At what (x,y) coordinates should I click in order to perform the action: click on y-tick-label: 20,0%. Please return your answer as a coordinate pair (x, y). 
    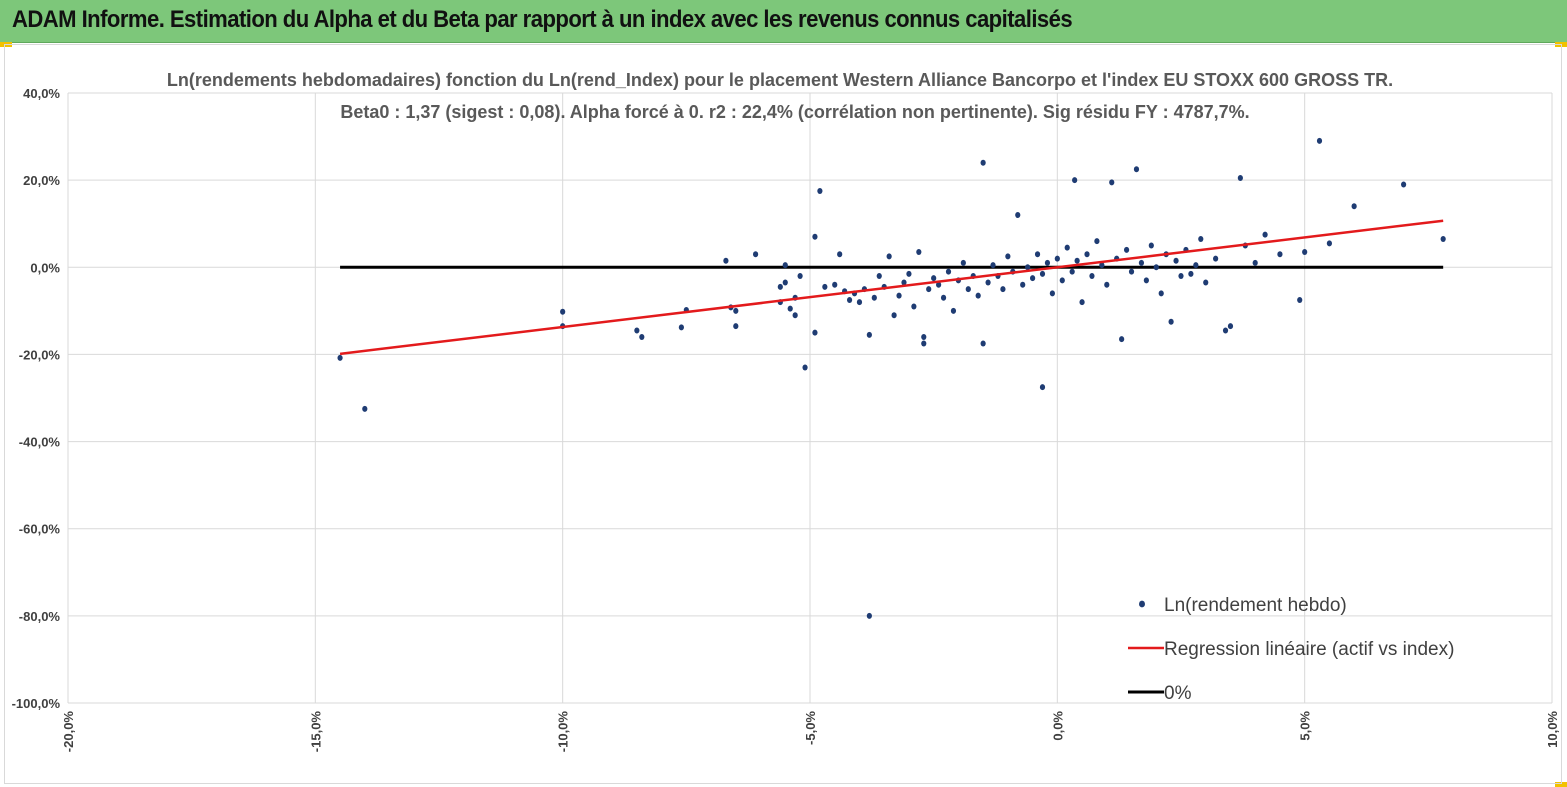
    Looking at the image, I should click on (41, 180).